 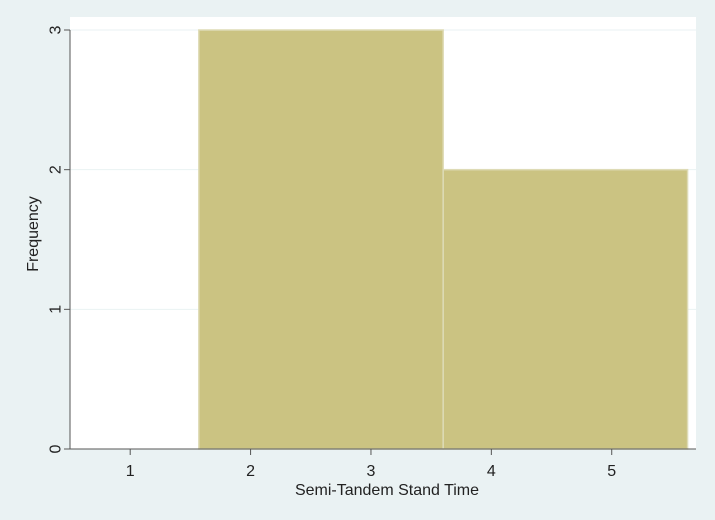 I want to click on y-axis-title: Frequency, so click(x=33, y=234).